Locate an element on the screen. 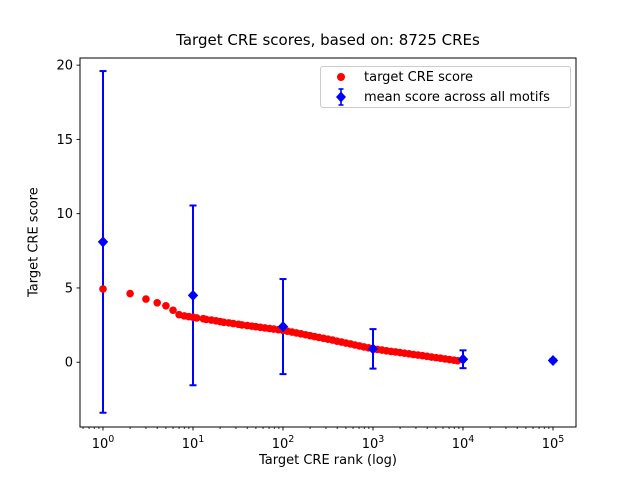 The image size is (640, 480). x-tick-label: 10² is located at coordinates (283, 443).